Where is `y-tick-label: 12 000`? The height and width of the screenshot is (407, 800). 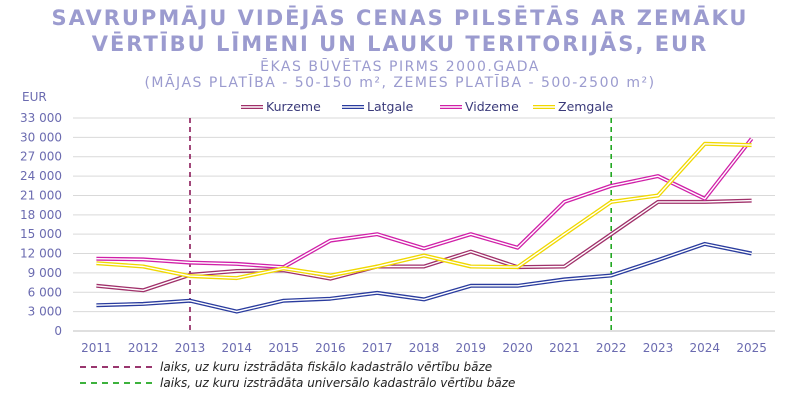 y-tick-label: 12 000 is located at coordinates (41, 254).